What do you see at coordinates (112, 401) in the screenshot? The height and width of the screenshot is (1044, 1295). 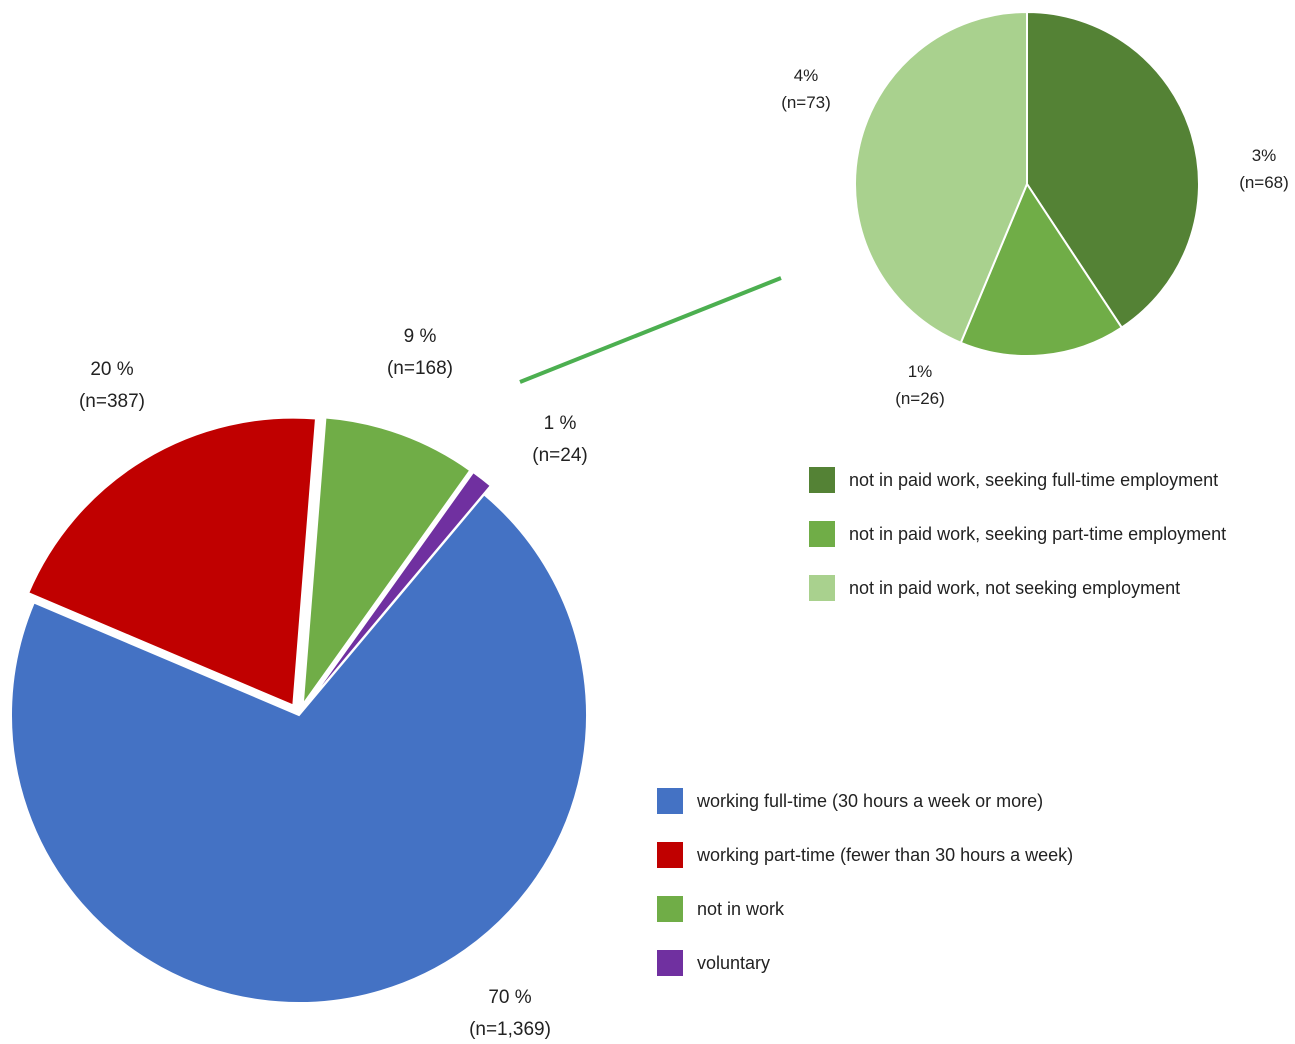 I see `main-count-label: (n=387)` at bounding box center [112, 401].